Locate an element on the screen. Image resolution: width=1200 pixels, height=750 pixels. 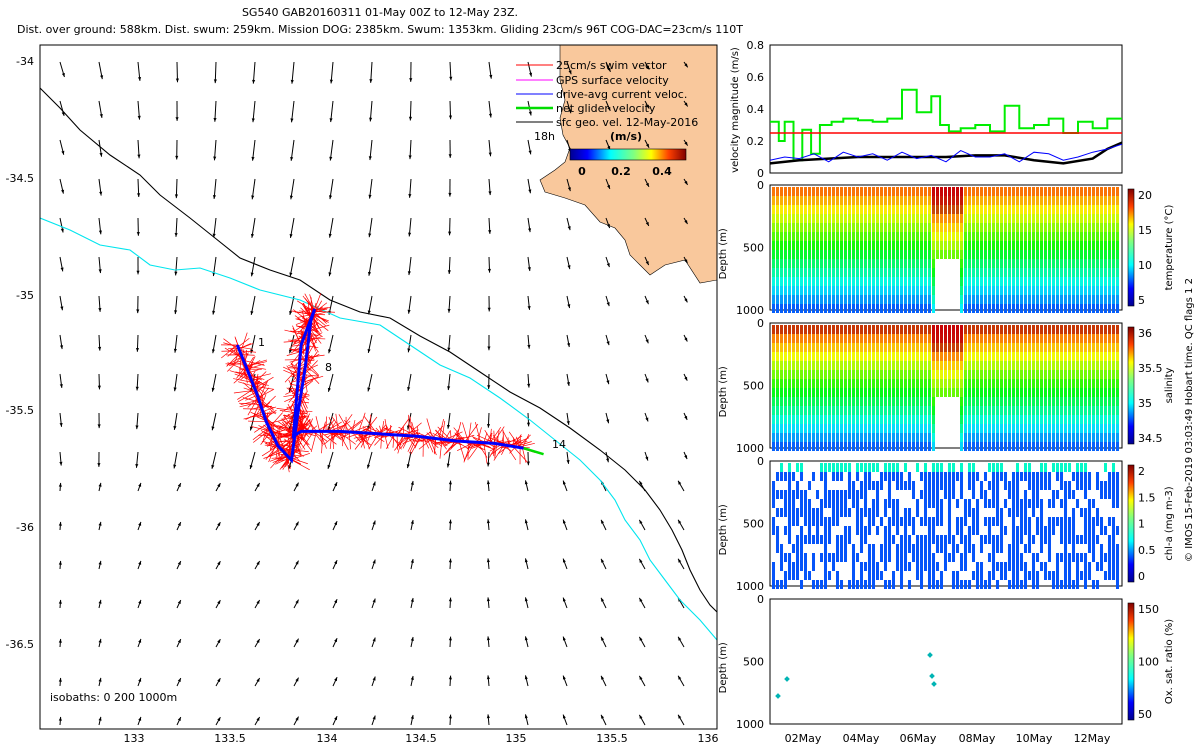
depth-tick: 500 is located at coordinates (753, 662).